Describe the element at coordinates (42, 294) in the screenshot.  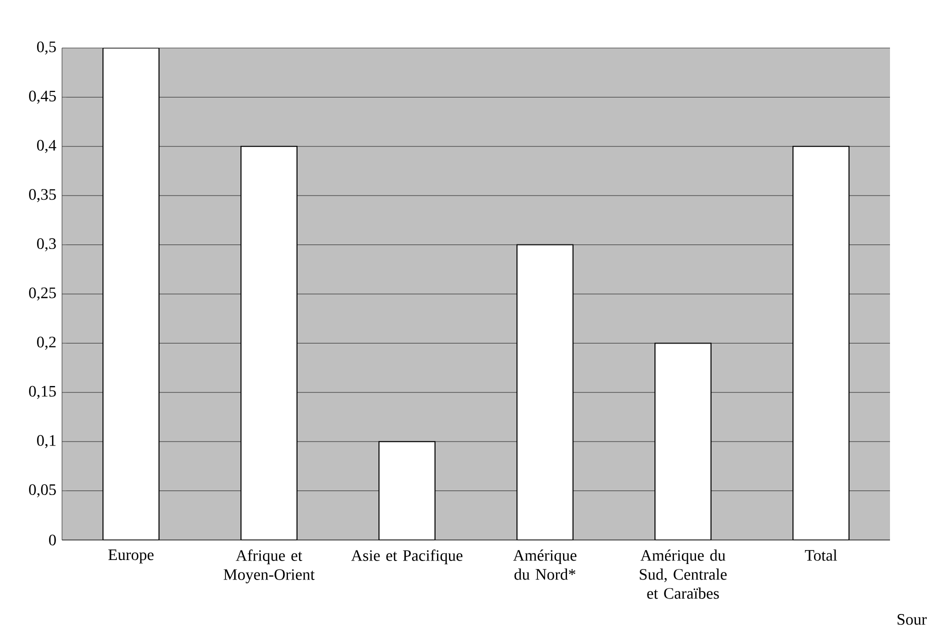
I see `y-tick-label: 0,25` at that location.